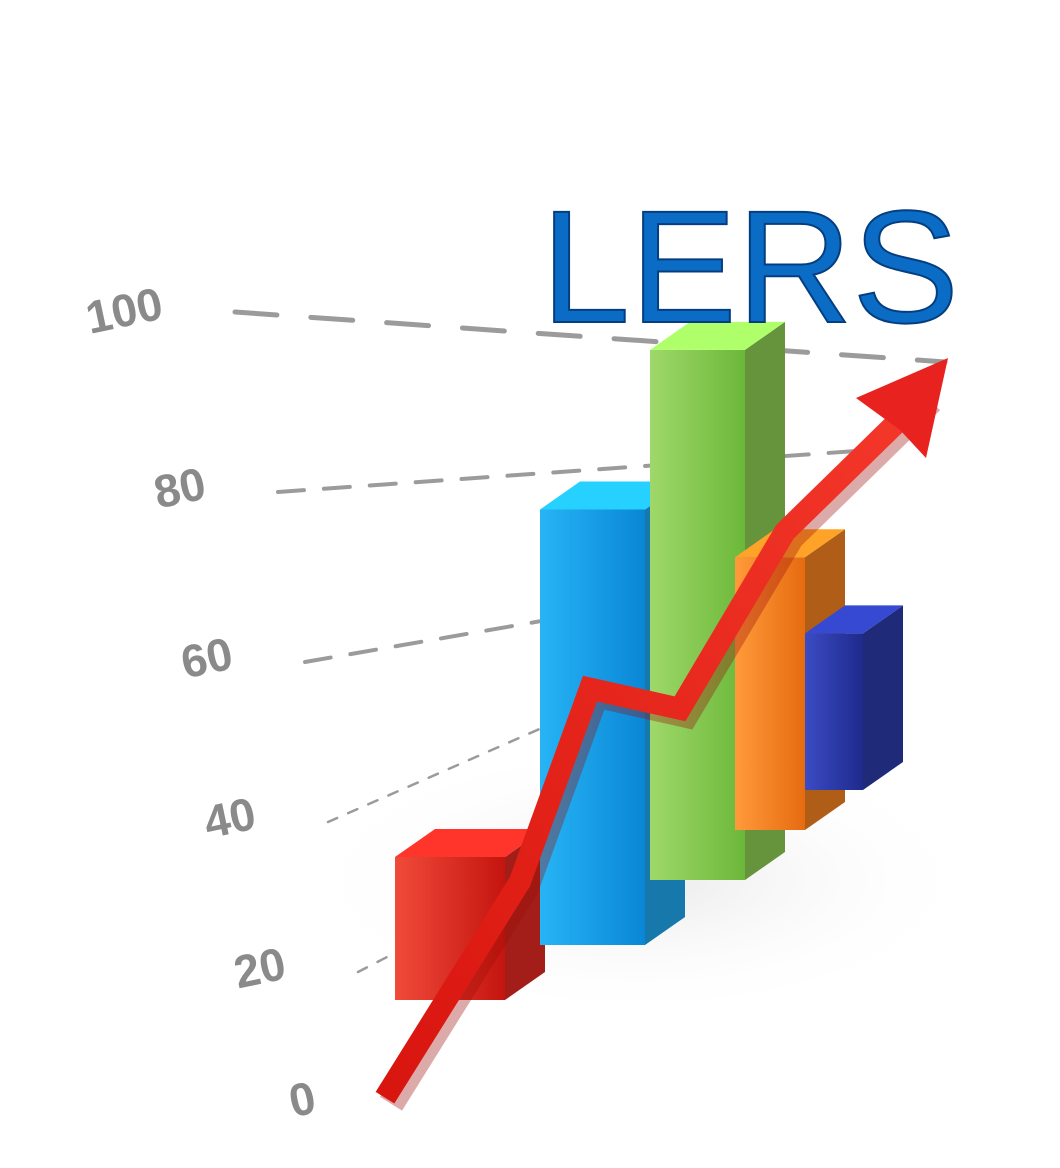 The height and width of the screenshot is (1168, 1060). Describe the element at coordinates (883, 697) in the screenshot. I see `bar-5-side` at that location.